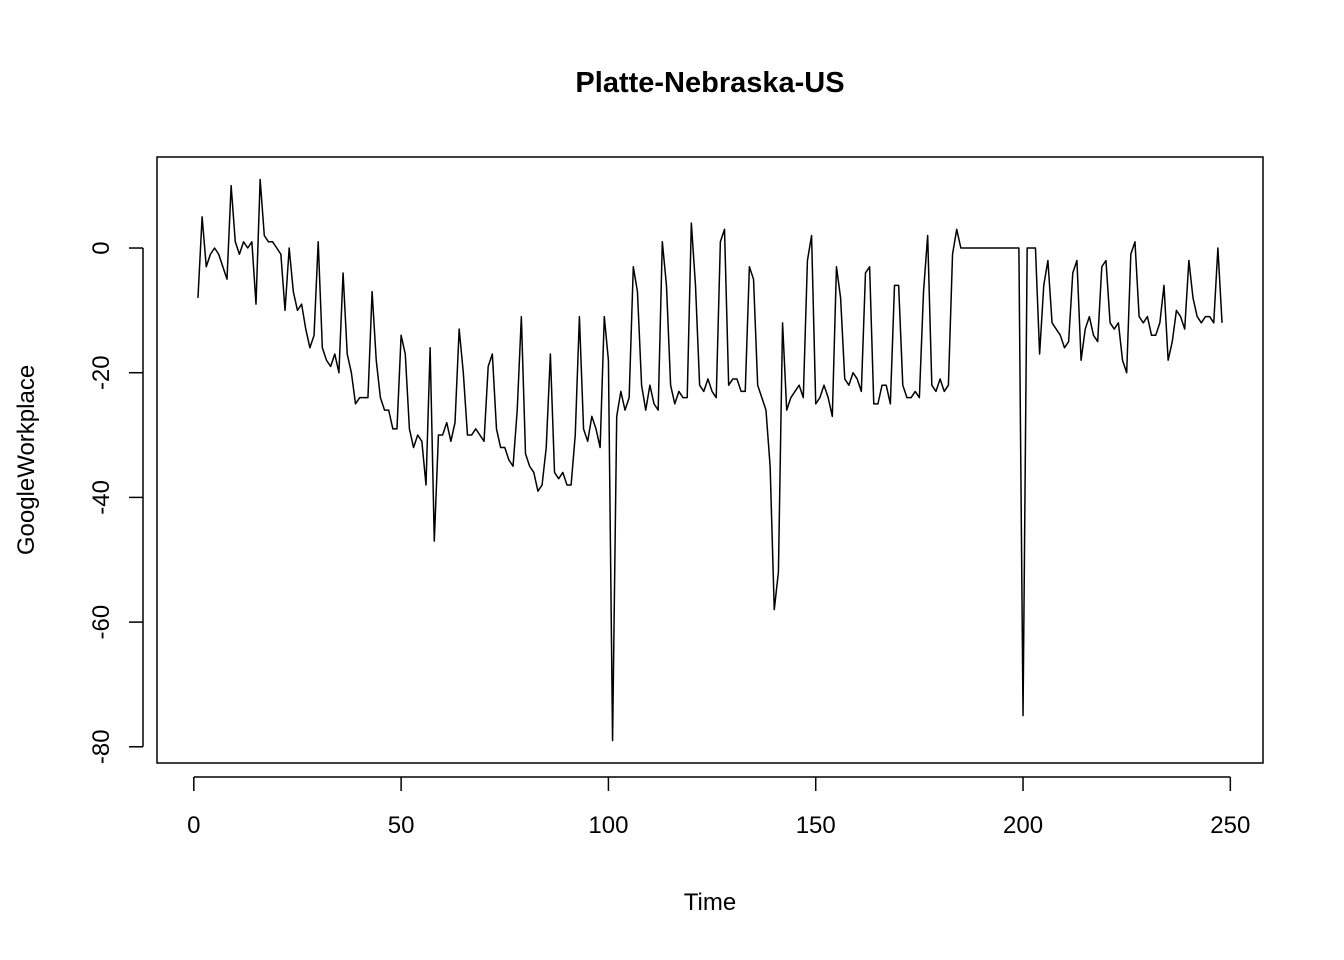 Image resolution: width=1344 pixels, height=960 pixels. Describe the element at coordinates (101, 247) in the screenshot. I see `y-tick-label: 0` at that location.